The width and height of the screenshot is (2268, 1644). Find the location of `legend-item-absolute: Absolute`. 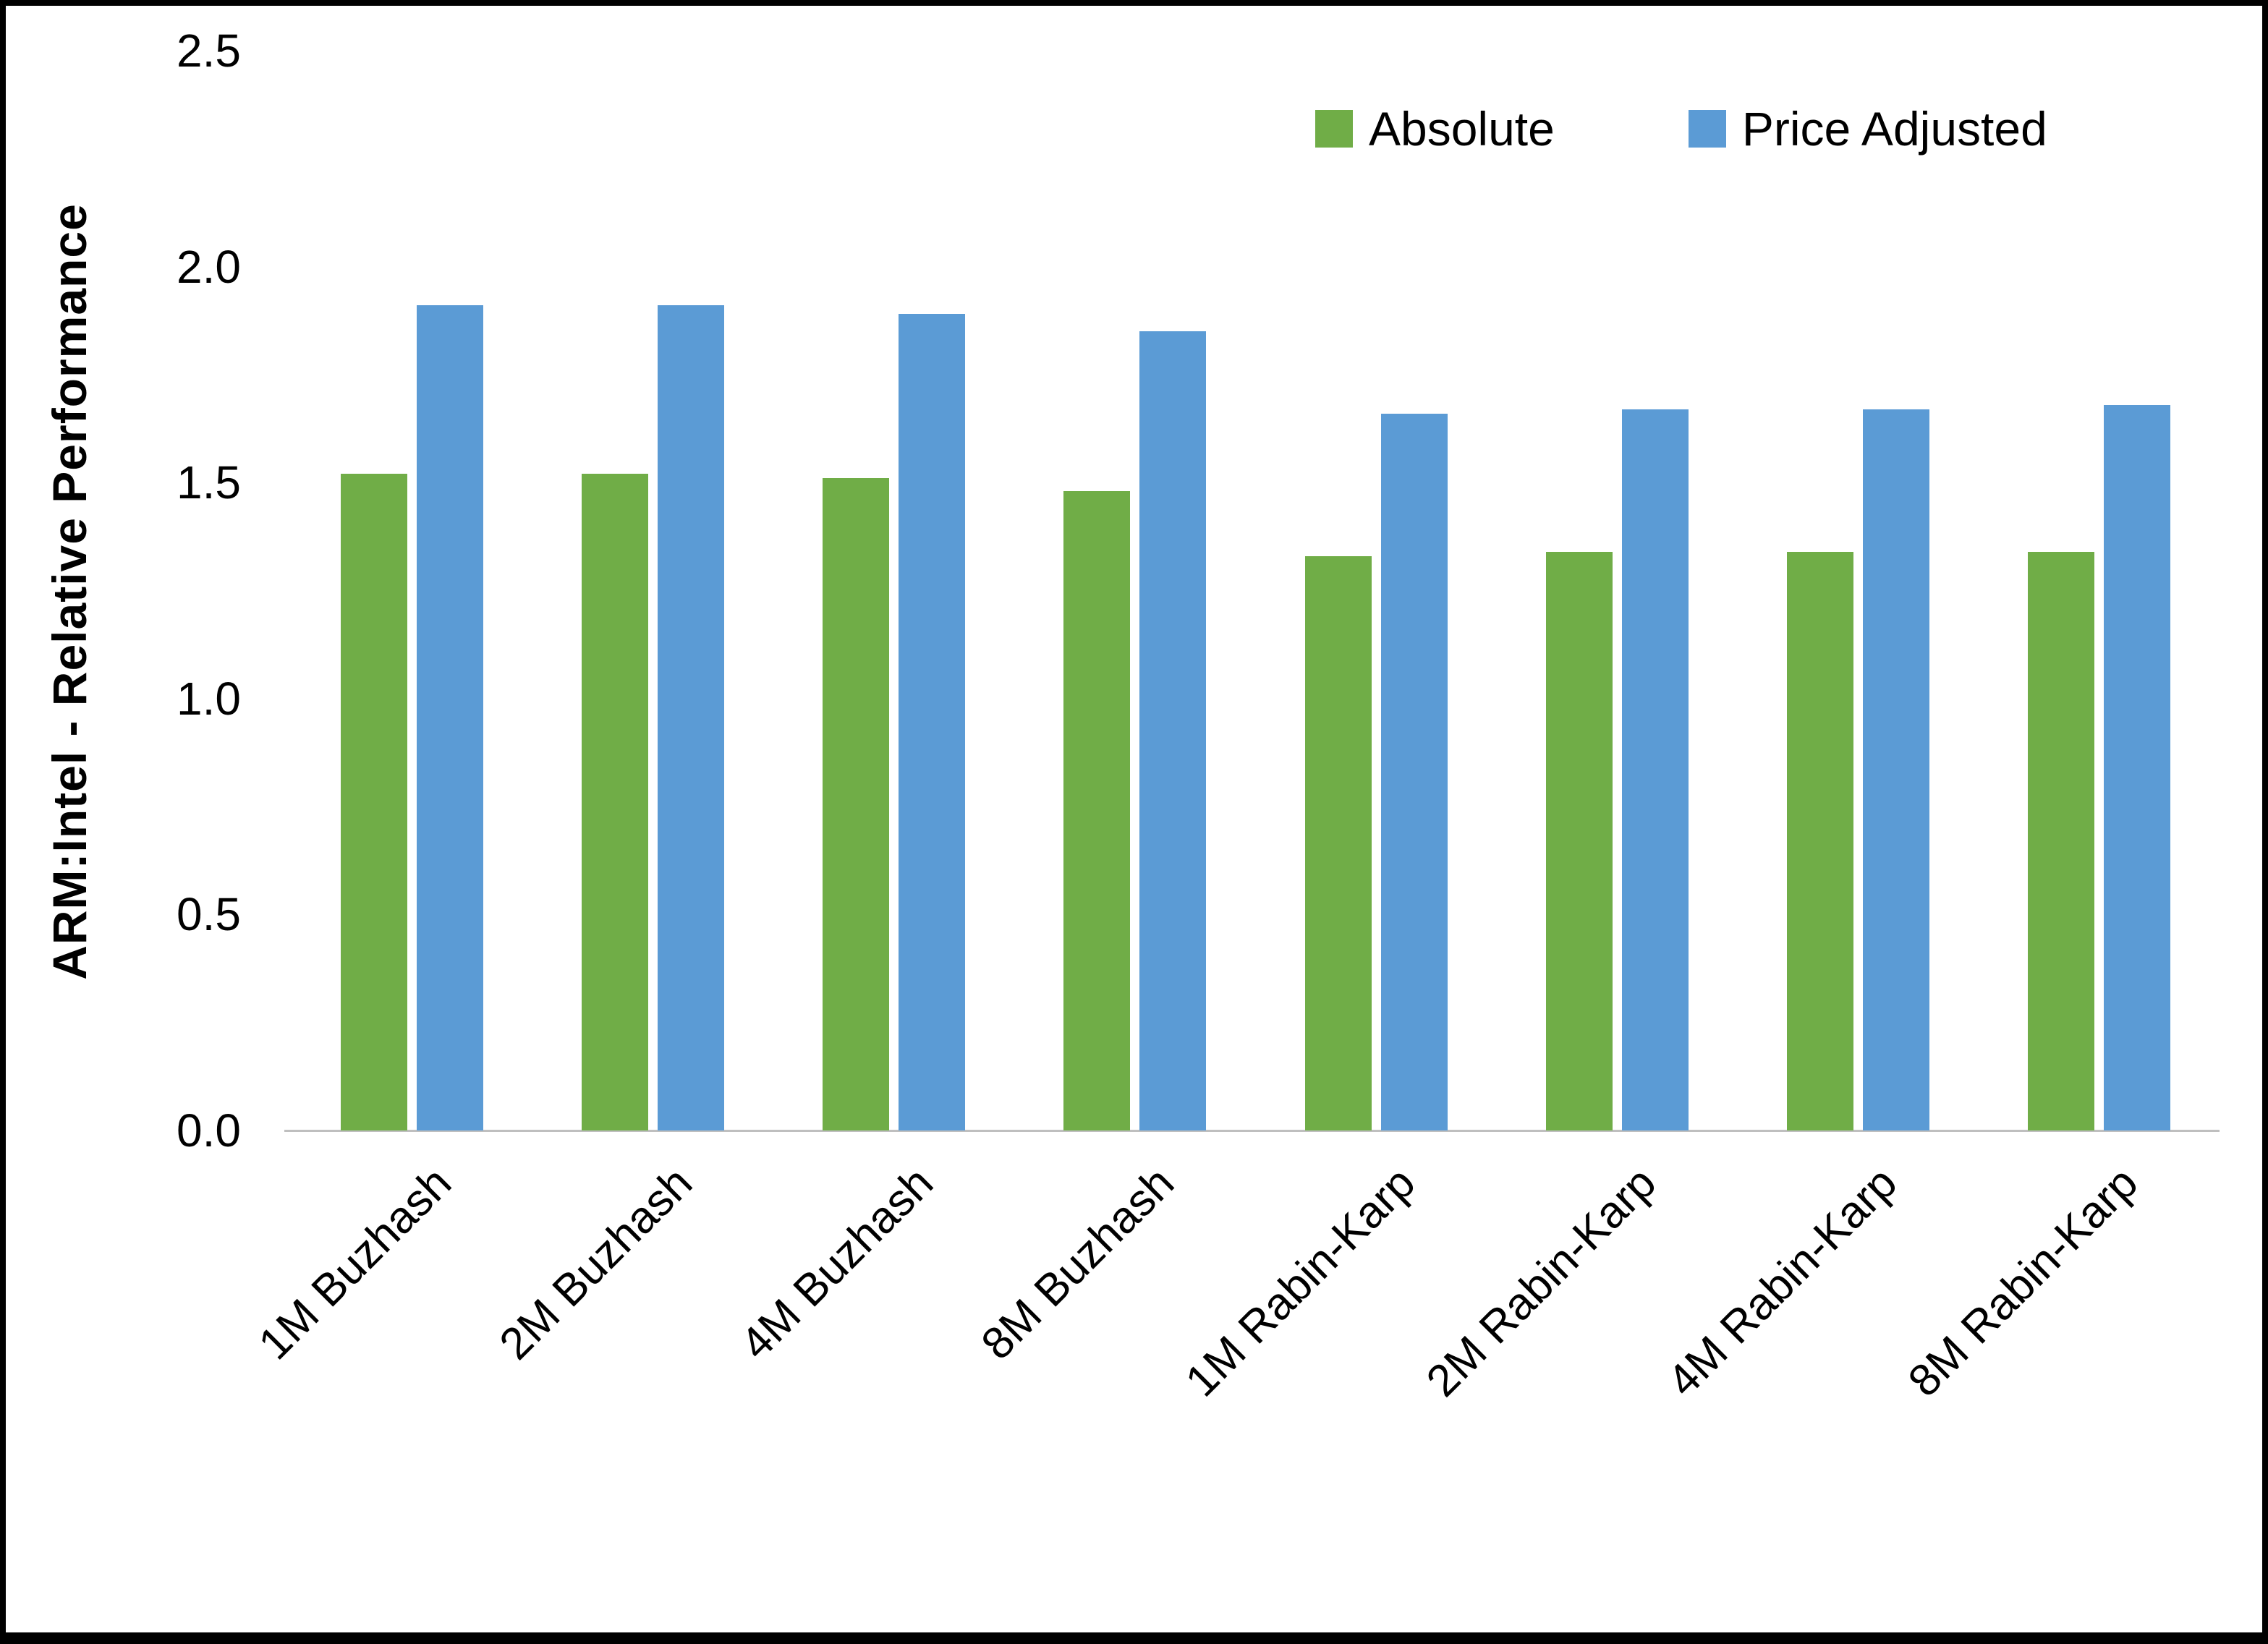

legend-item-absolute: Absolute is located at coordinates (1435, 128).